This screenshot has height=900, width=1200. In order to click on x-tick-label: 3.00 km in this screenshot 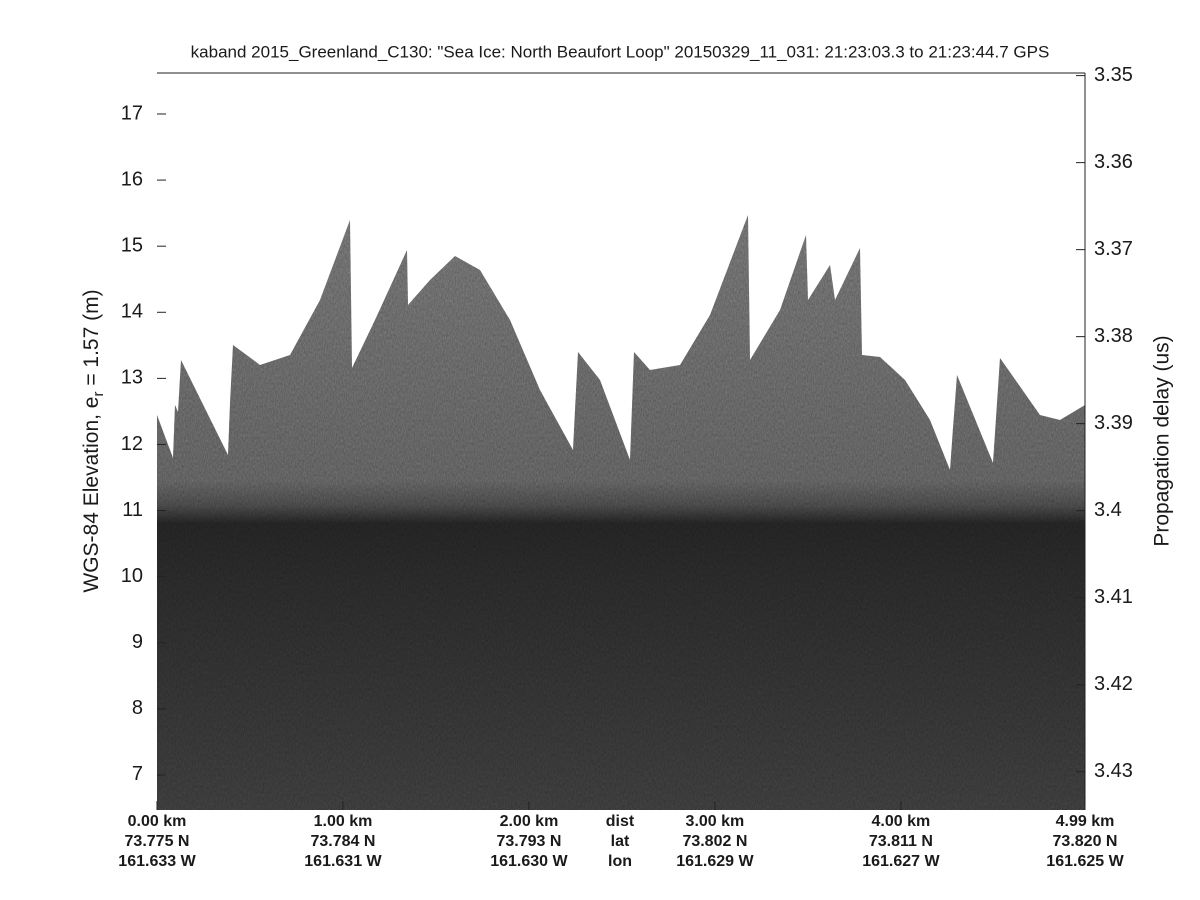, I will do `click(715, 821)`.